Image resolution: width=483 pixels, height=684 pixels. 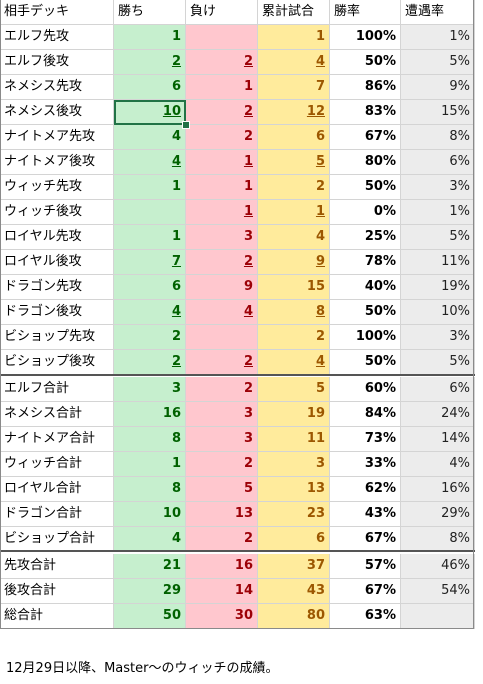 What do you see at coordinates (438, 539) in the screenshot?
I see `cell-encounter-rate: 8%` at bounding box center [438, 539].